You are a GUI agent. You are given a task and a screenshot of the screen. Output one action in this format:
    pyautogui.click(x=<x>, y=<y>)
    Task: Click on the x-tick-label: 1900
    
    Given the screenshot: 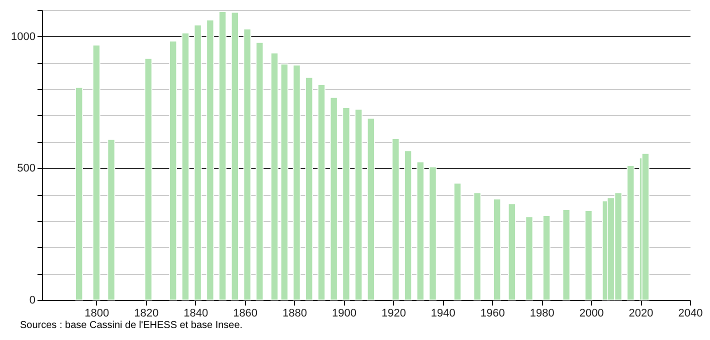 What is the action you would take?
    pyautogui.click(x=344, y=314)
    